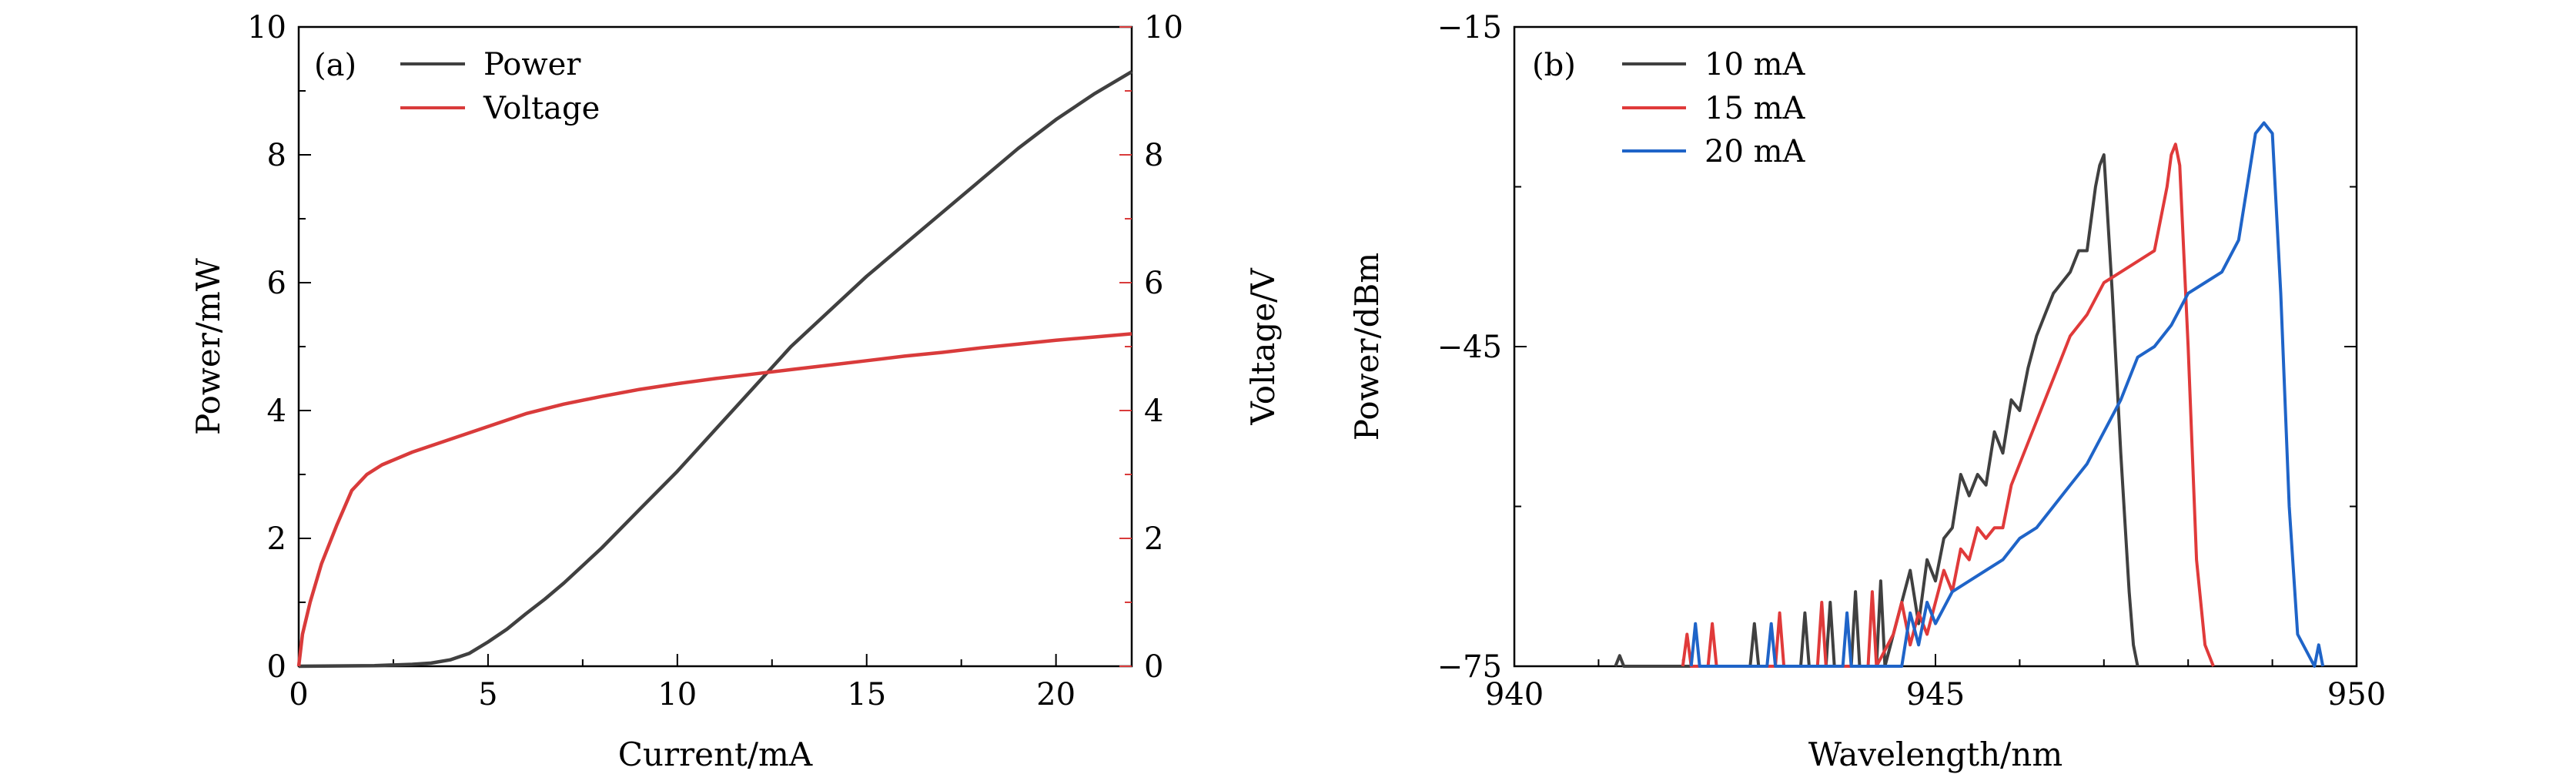  What do you see at coordinates (1367, 347) in the screenshot?
I see `panel-b-y-axis-title: Power/dBm` at bounding box center [1367, 347].